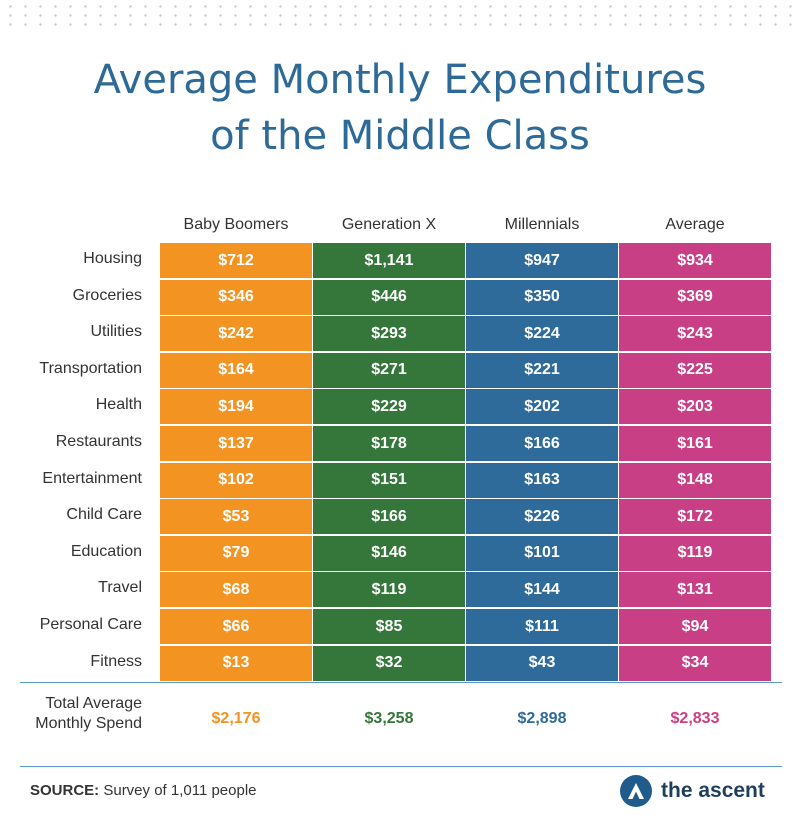  What do you see at coordinates (542, 480) in the screenshot?
I see `table-cell: $163` at bounding box center [542, 480].